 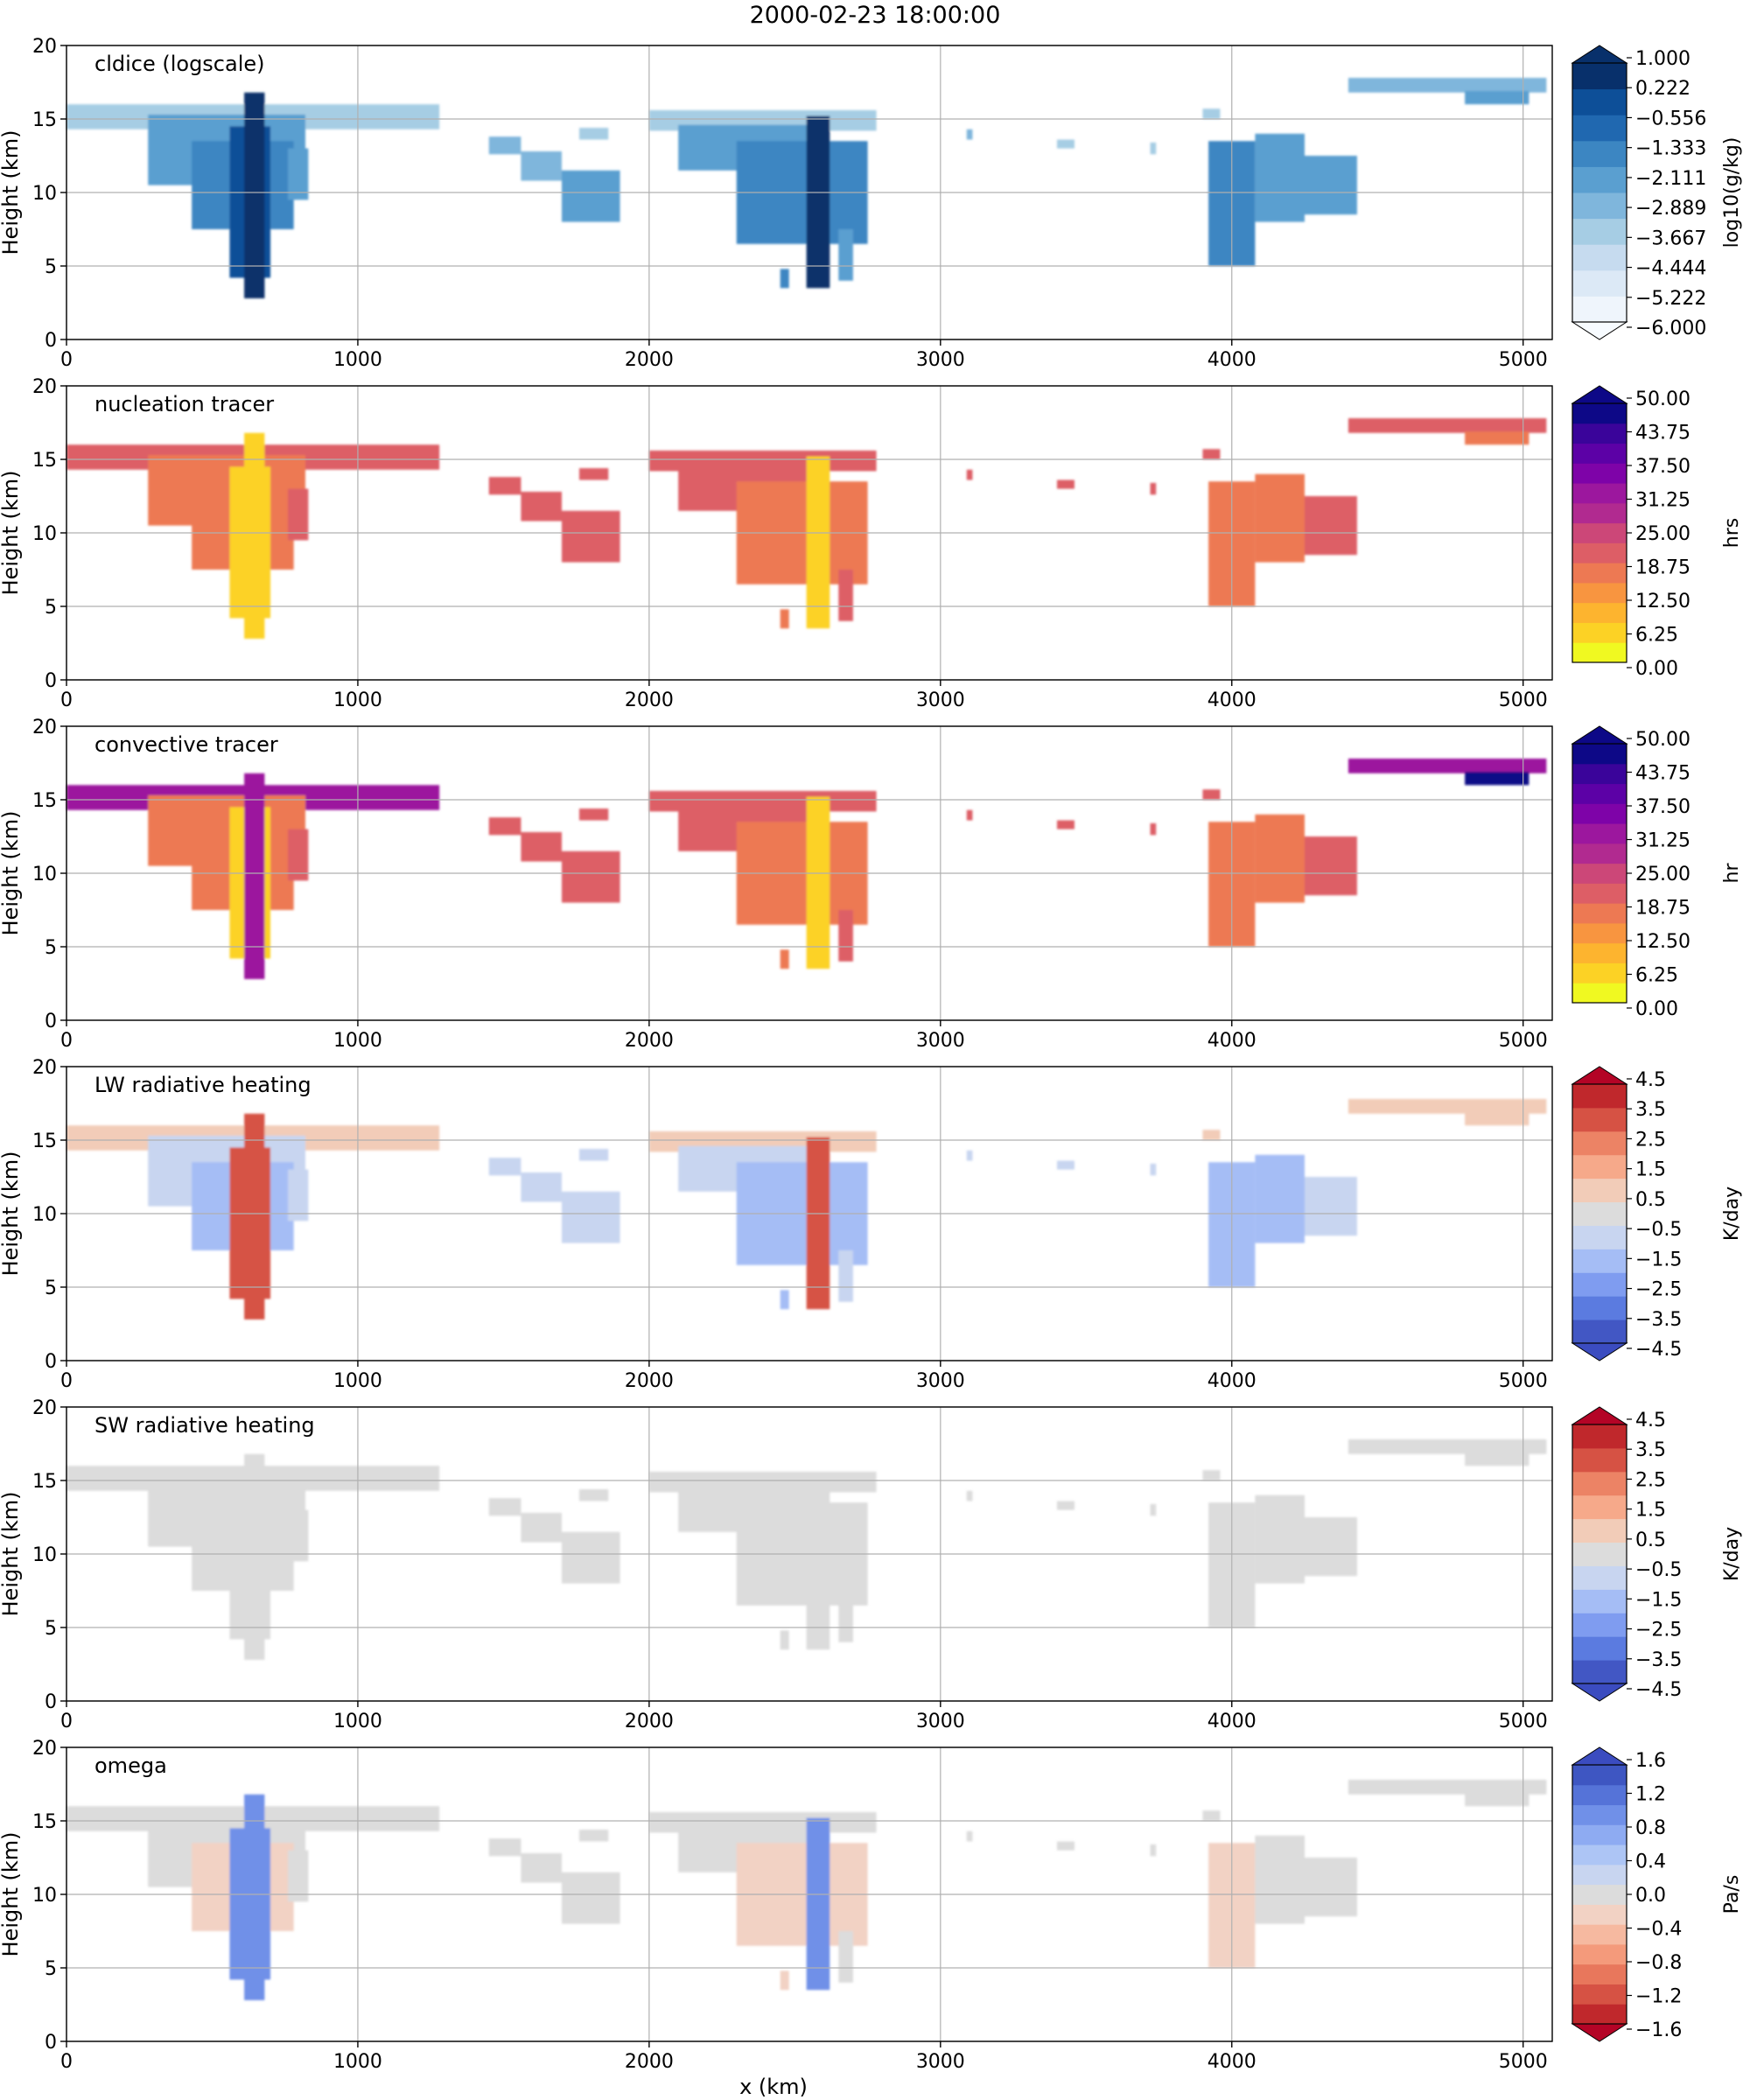 I want to click on colorbar-tick-label: 12.50, so click(x=1662, y=942).